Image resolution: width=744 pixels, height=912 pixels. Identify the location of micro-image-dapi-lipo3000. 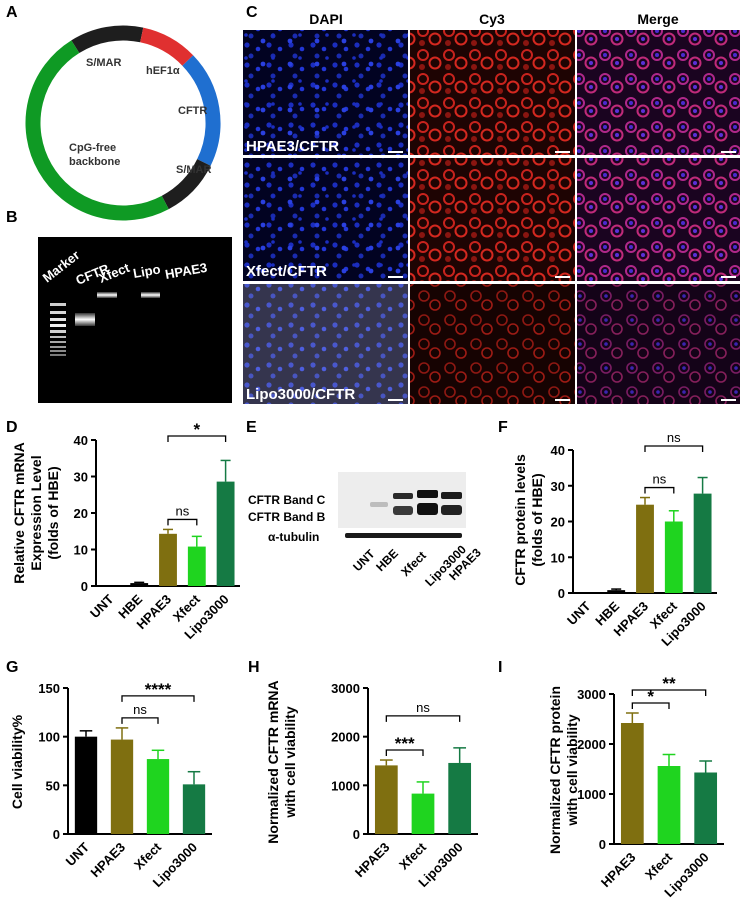
(325, 344).